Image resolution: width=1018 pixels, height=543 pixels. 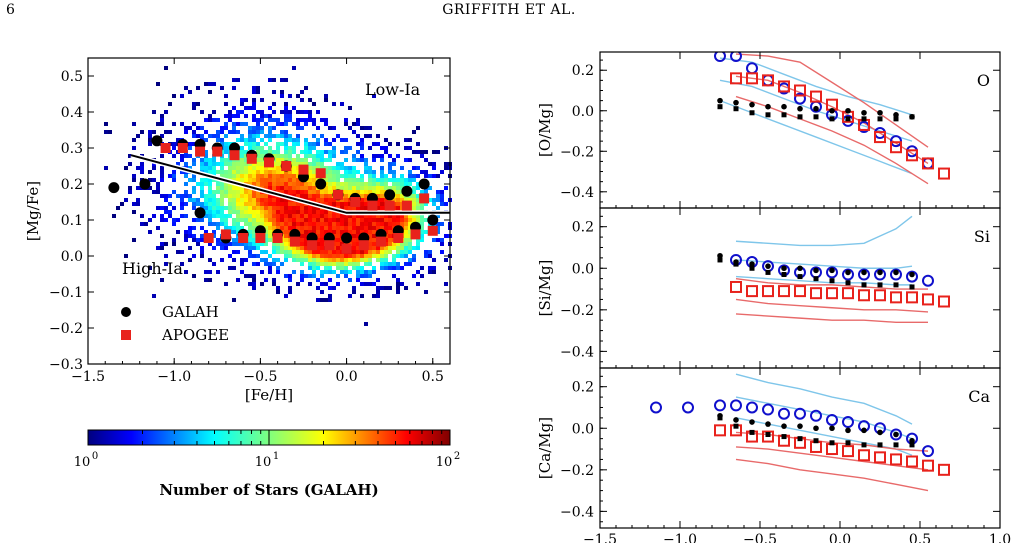 I want to click on y-tick-label: 0.3, so click(x=72, y=149).